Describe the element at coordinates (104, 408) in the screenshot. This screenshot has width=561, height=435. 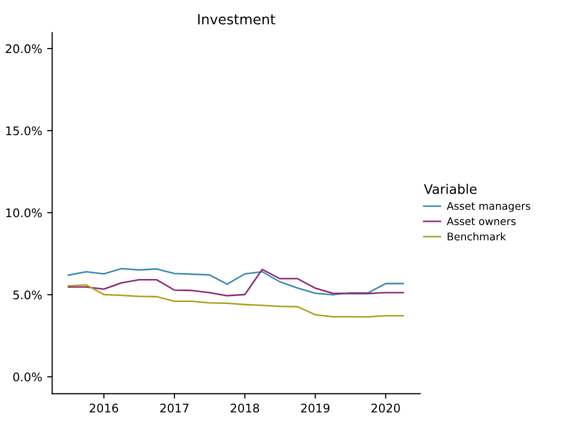
I see `x-tick-label: 2016` at that location.